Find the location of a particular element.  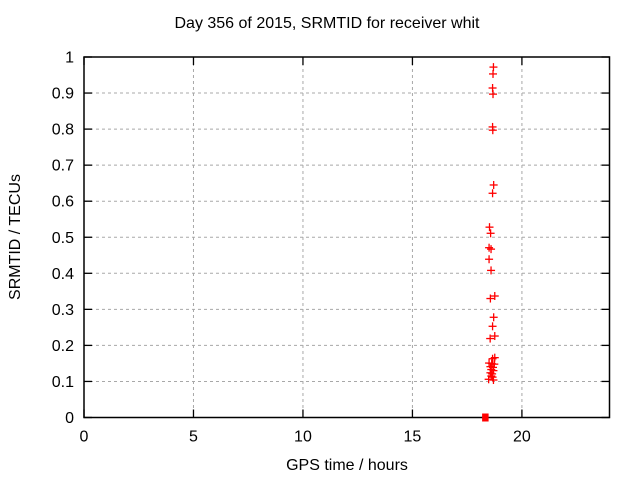

data-points is located at coordinates (490, 242).